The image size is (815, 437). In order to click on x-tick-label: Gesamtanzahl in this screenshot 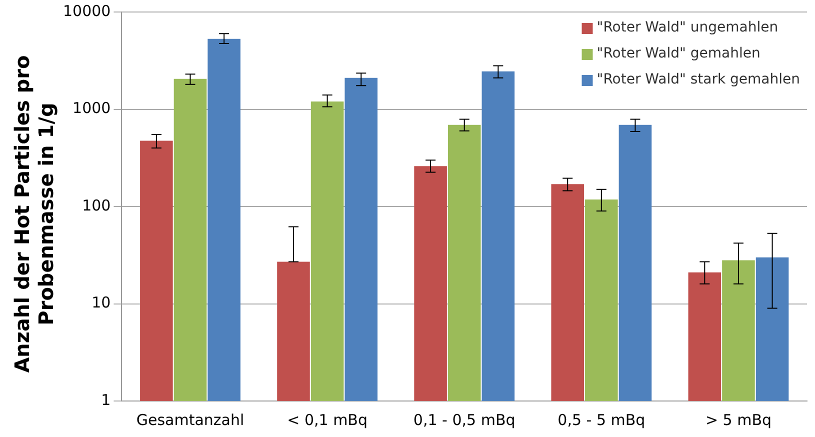, I will do `click(190, 419)`.